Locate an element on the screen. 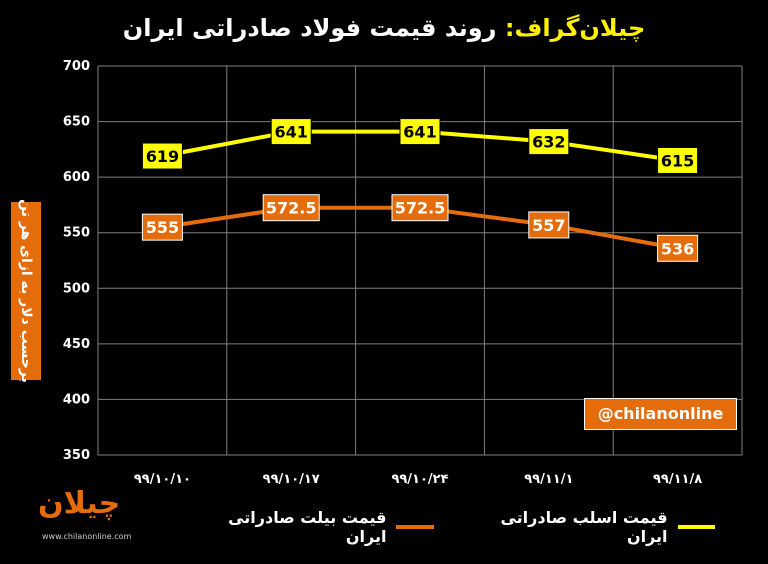  data-label: 557 is located at coordinates (548, 225).